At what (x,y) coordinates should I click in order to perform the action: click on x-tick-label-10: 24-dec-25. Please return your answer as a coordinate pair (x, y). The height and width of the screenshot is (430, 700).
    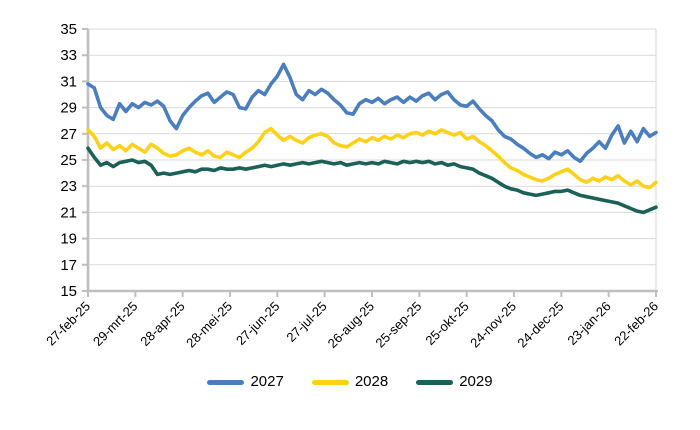
    Looking at the image, I should click on (540, 325).